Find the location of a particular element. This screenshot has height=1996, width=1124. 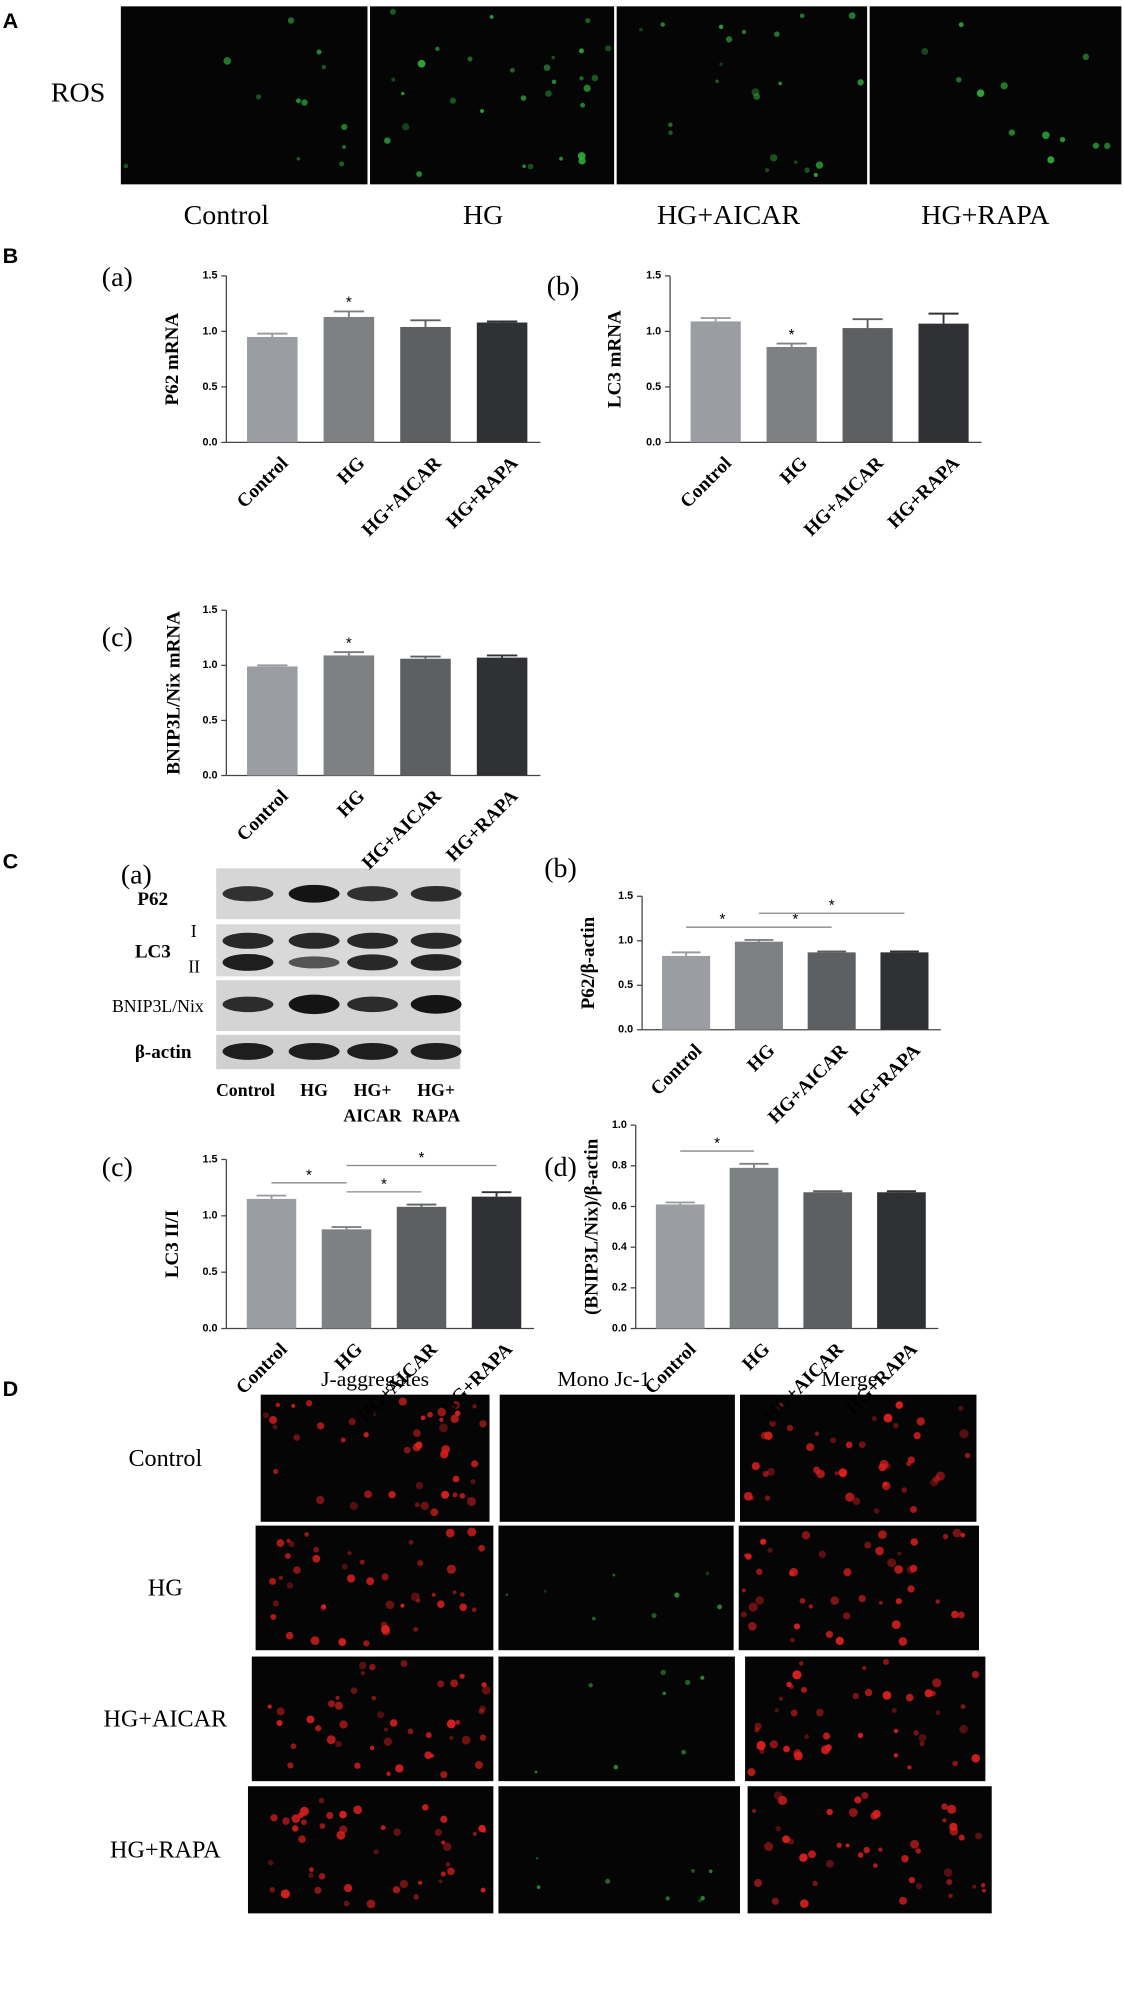

lane-label: RAPA is located at coordinates (436, 1115).